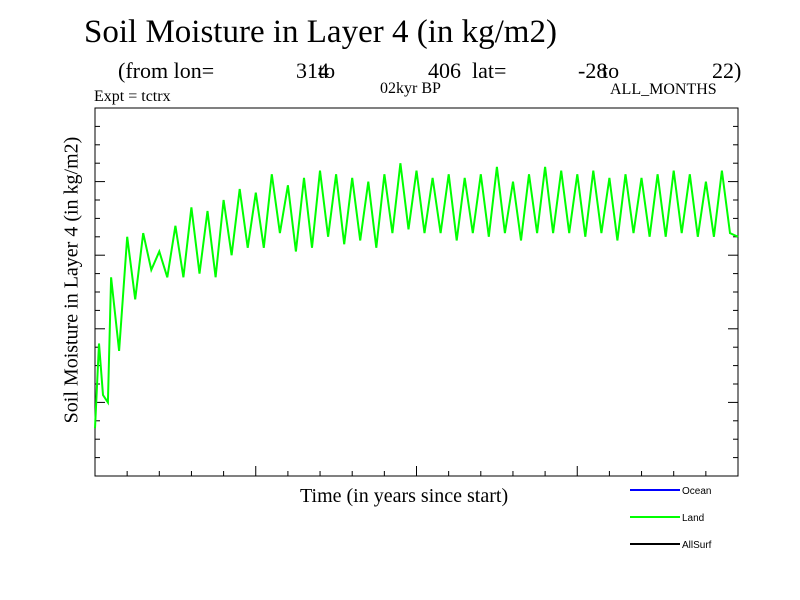  I want to click on chart-title: Soil Moisture in Layer 4 (in kg/m2), so click(320, 32).